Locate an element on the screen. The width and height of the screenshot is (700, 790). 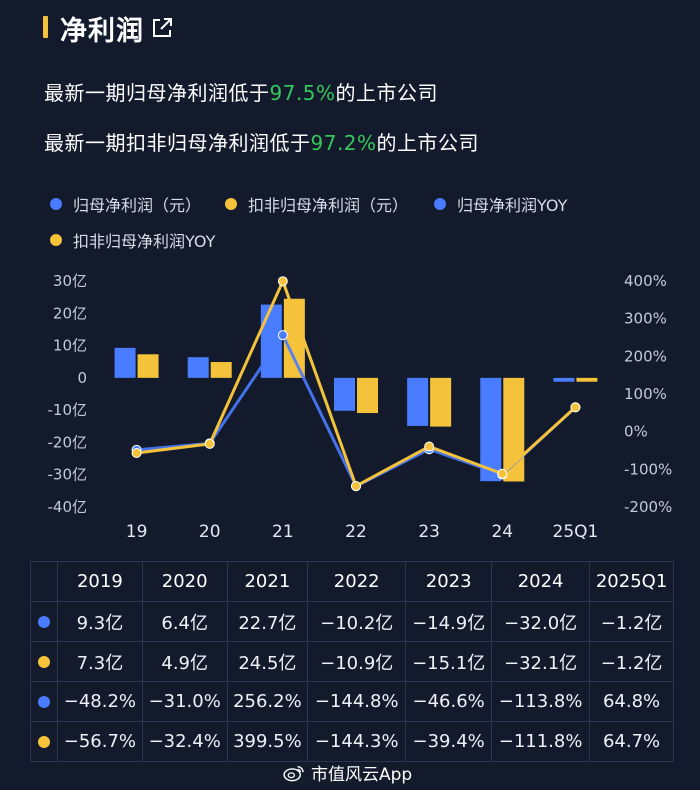
x-axis-tick-label: 24 is located at coordinates (502, 532).